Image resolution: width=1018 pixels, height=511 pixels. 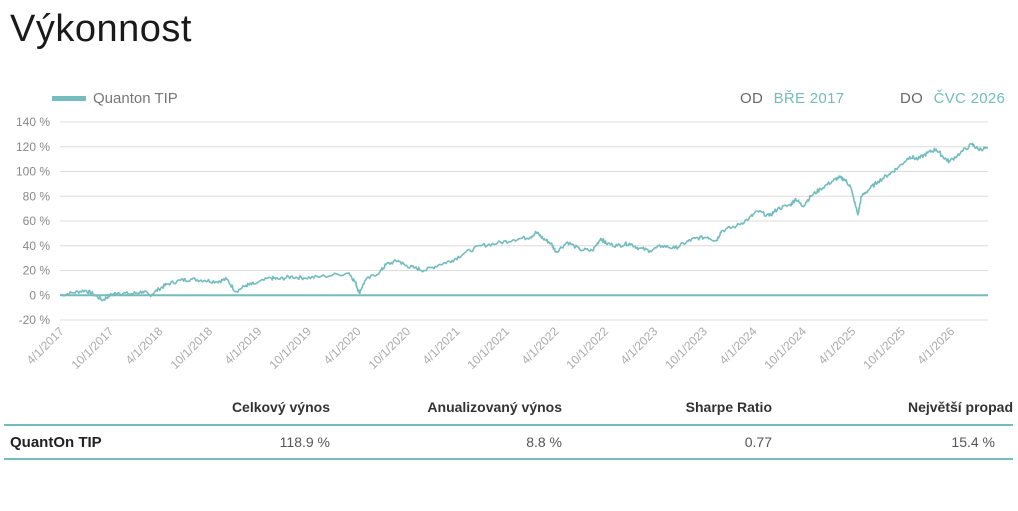 I want to click on x-tick-label: 10/1/2019, so click(x=290, y=348).